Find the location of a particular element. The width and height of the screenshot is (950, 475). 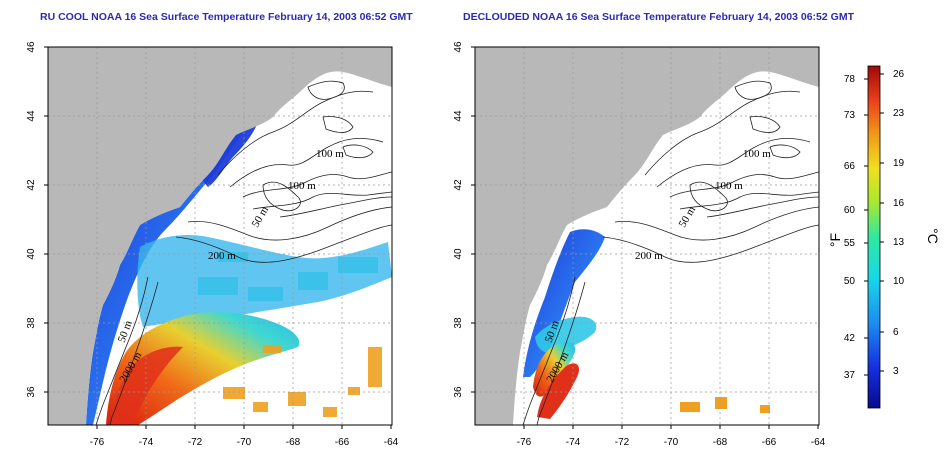

celsius-unit-label: °C is located at coordinates (933, 236).